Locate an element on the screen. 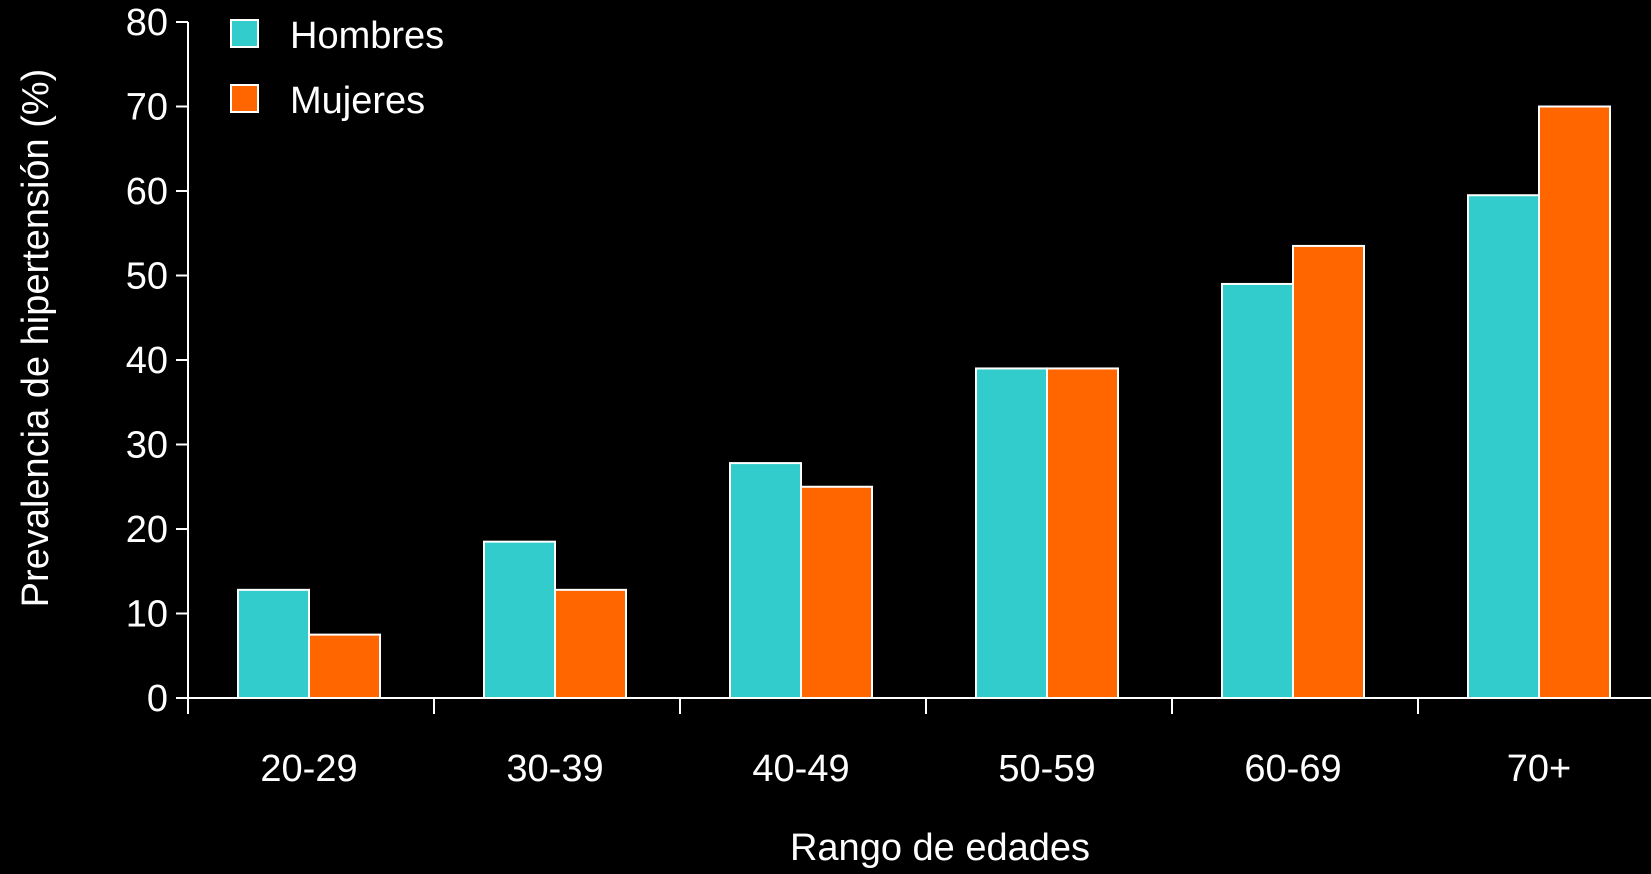  y-tick-label: 10 is located at coordinates (147, 615).